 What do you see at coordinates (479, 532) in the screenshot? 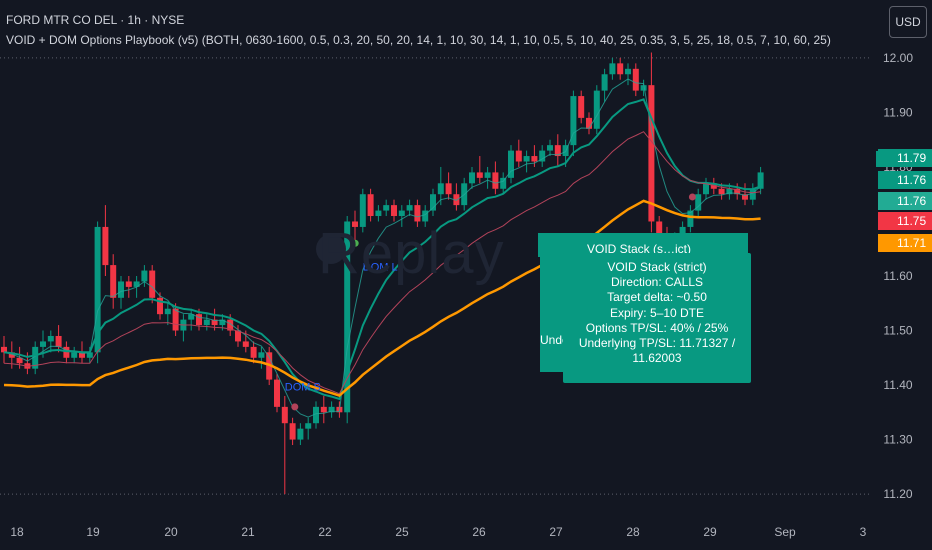
I see `x-tick-label: 26` at bounding box center [479, 532].